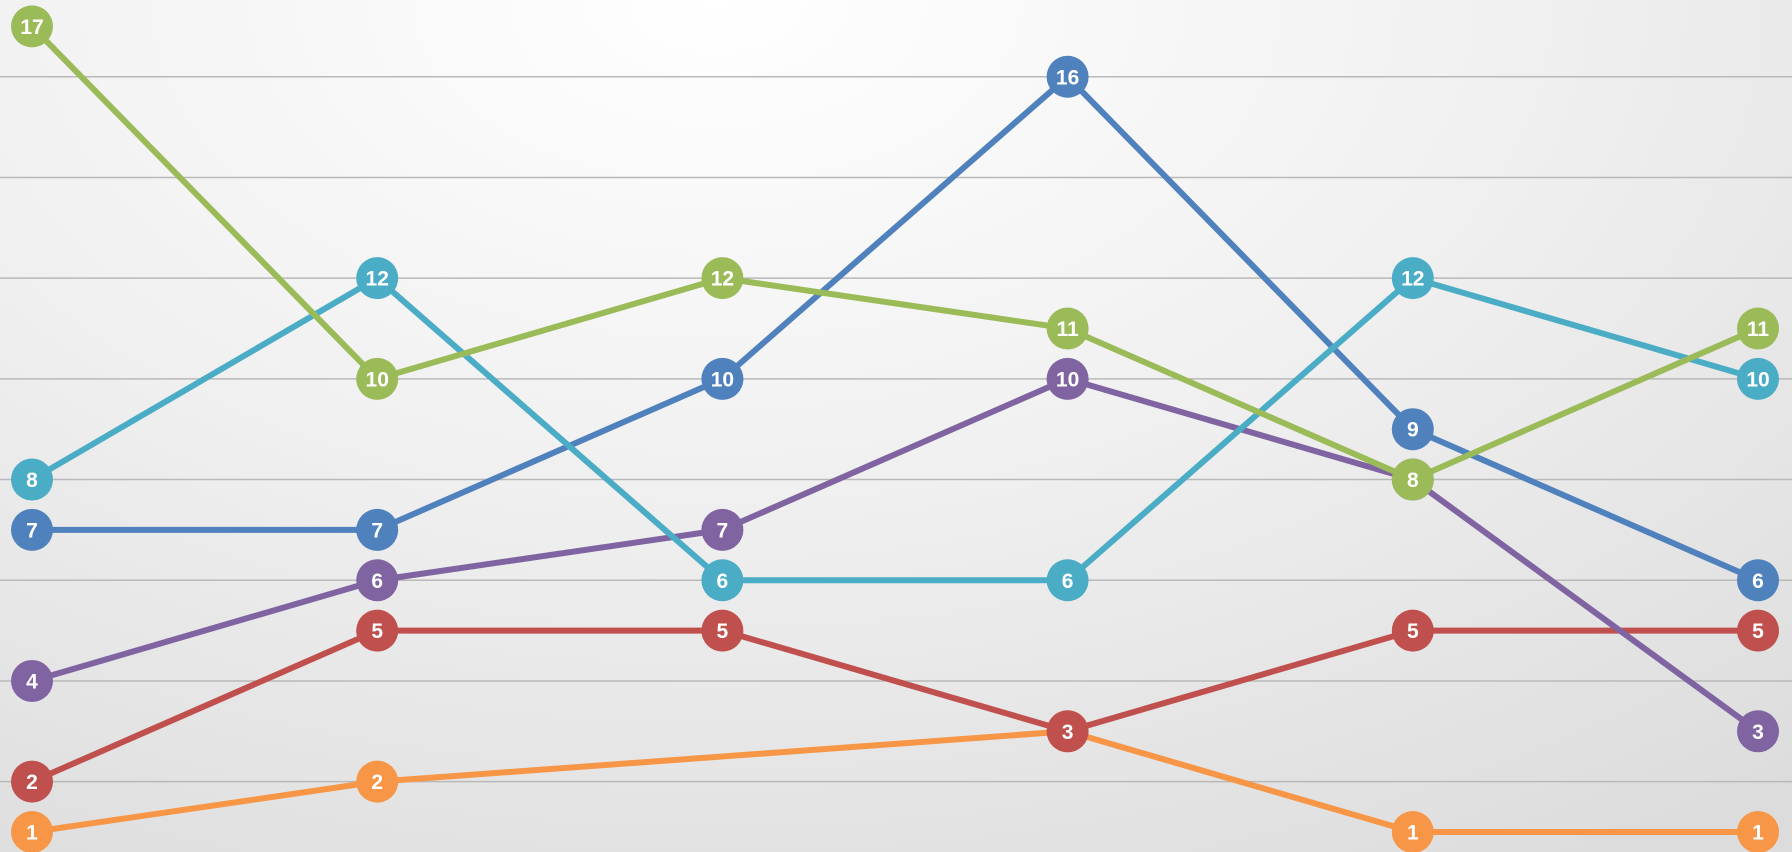  I want to click on data-point: 16, so click(1067, 76).